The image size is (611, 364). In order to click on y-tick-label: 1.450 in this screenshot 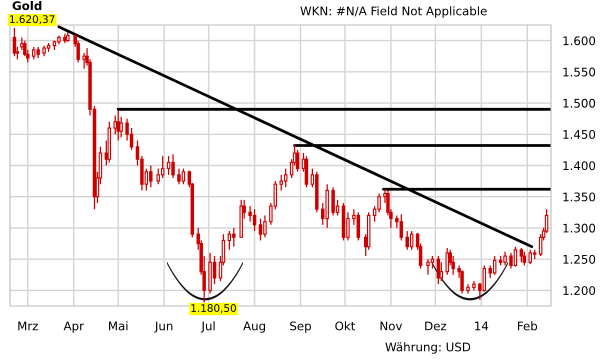, I will do `click(579, 134)`.